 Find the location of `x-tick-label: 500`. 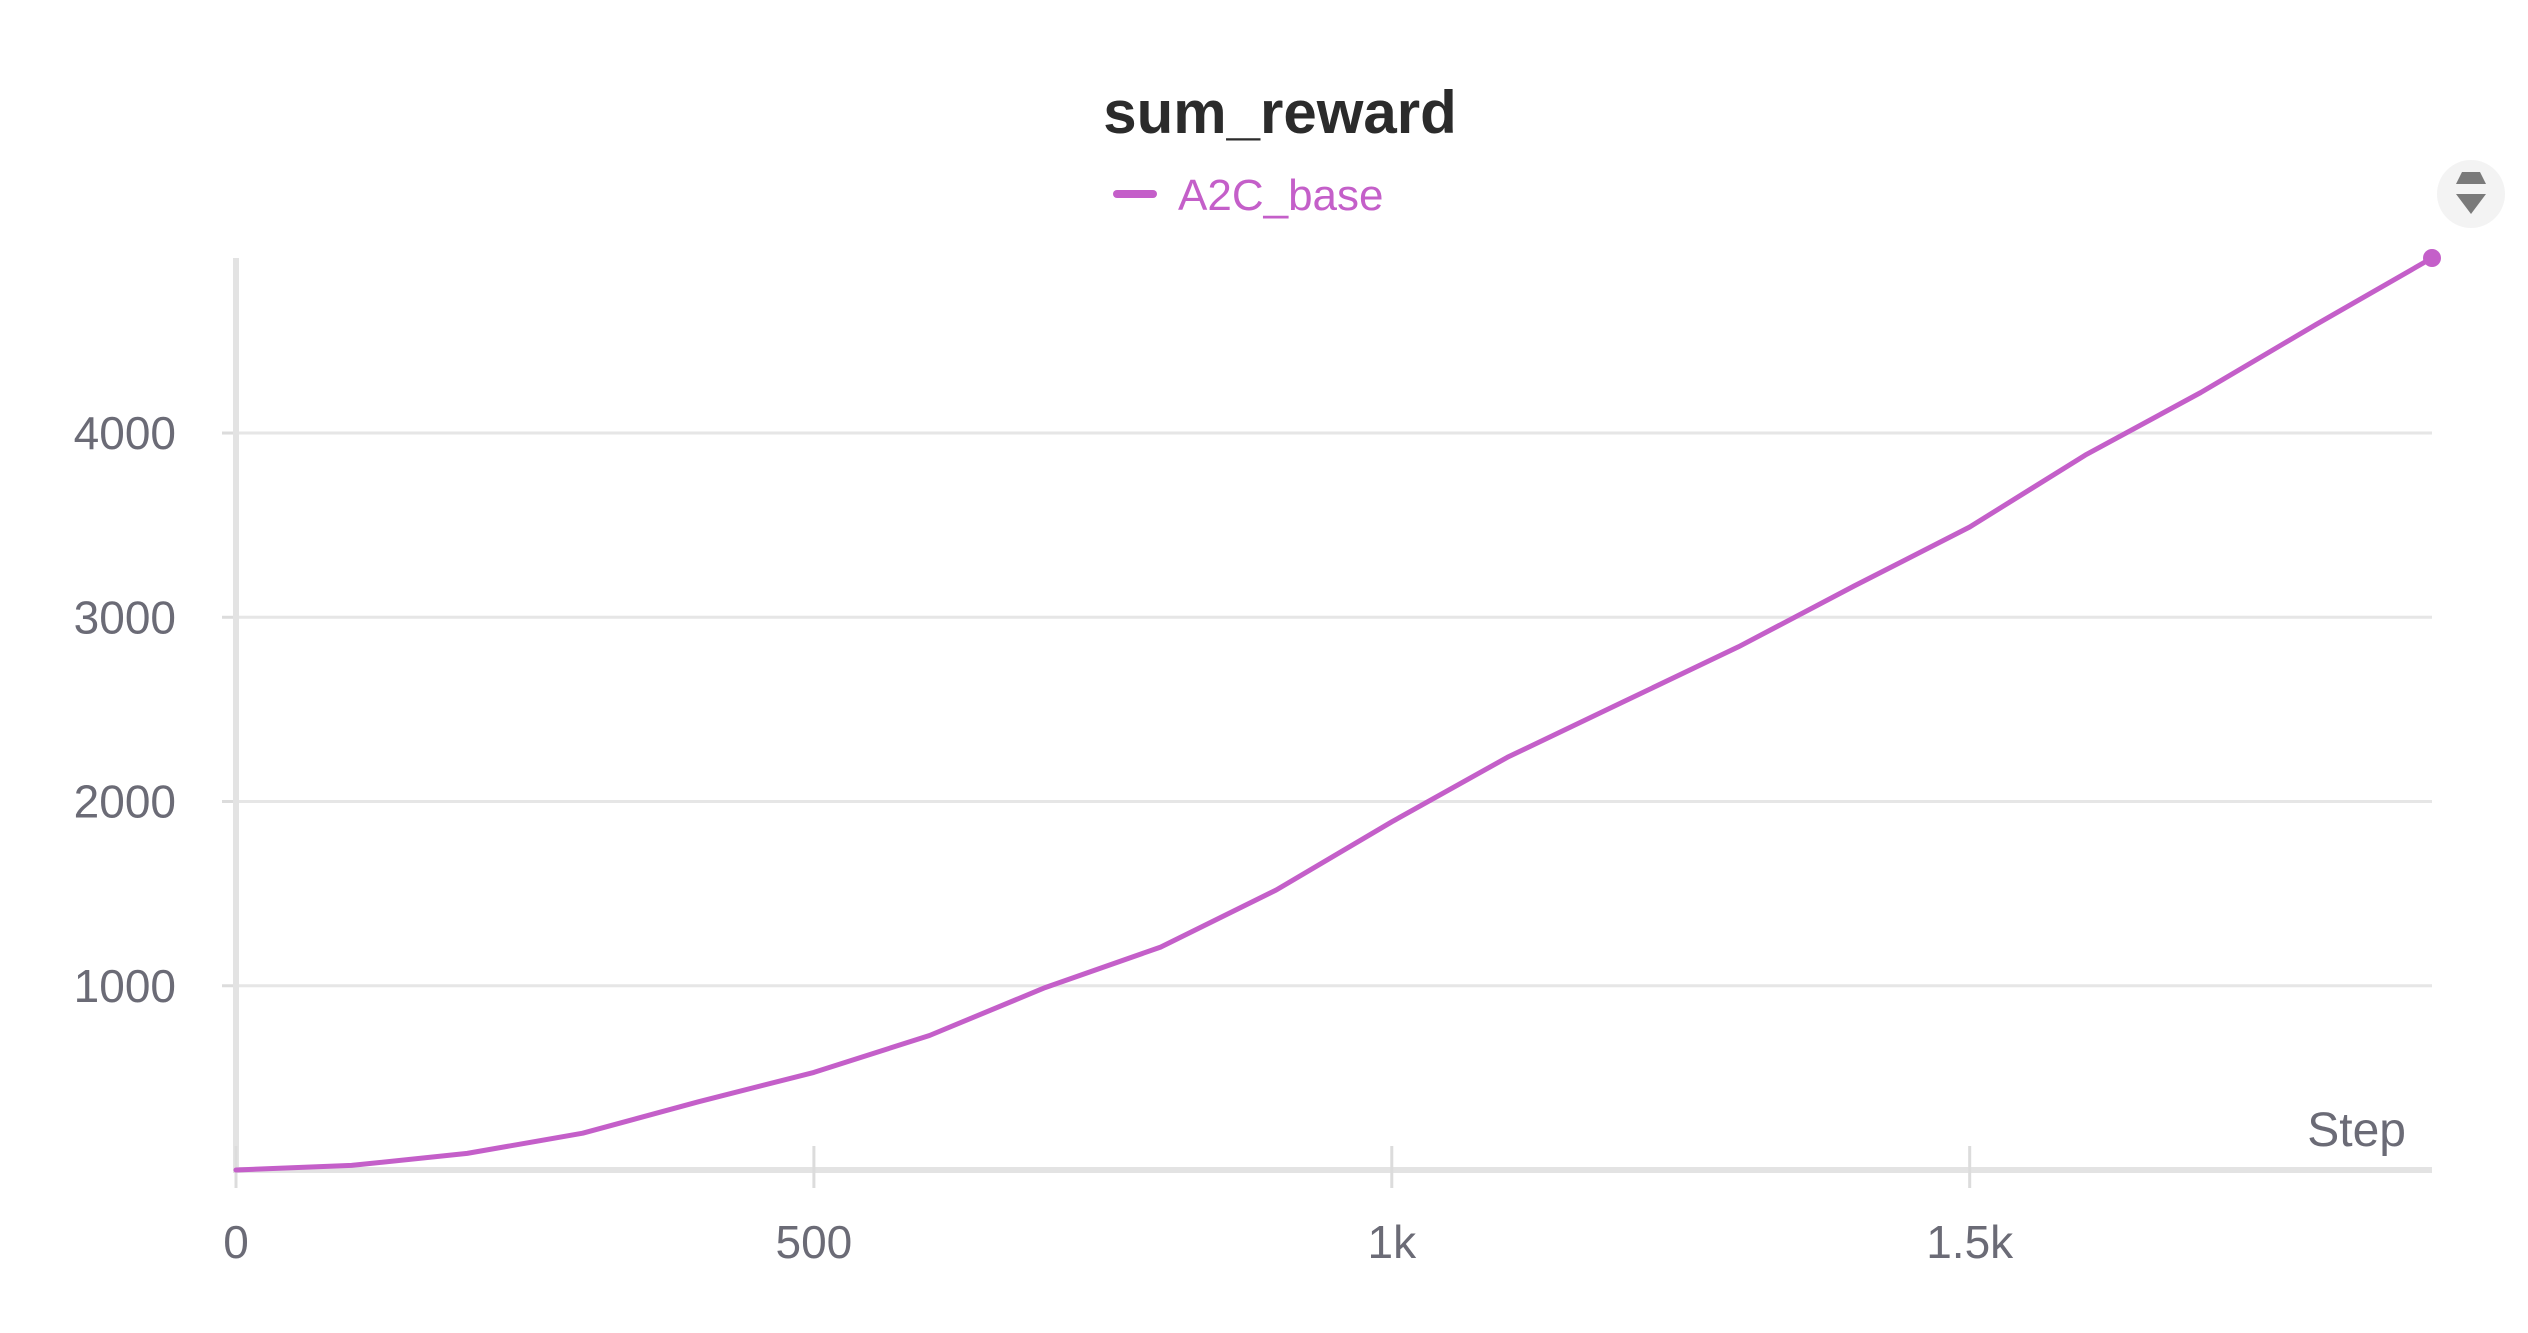

x-tick-label: 500 is located at coordinates (814, 1242).